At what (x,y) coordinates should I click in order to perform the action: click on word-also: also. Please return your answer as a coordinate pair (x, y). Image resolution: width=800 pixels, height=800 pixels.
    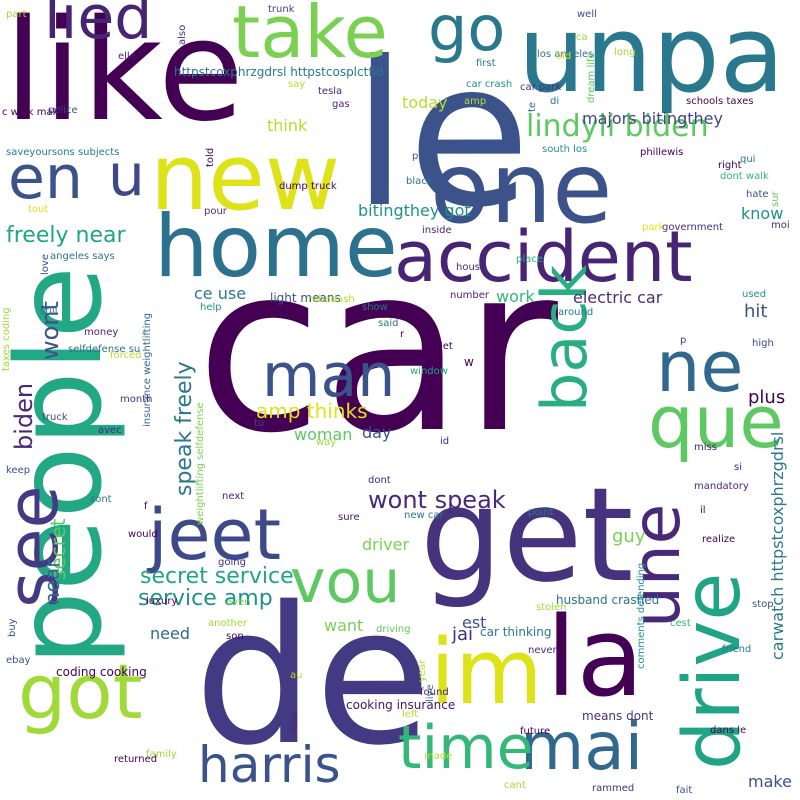
    Looking at the image, I should click on (182, 34).